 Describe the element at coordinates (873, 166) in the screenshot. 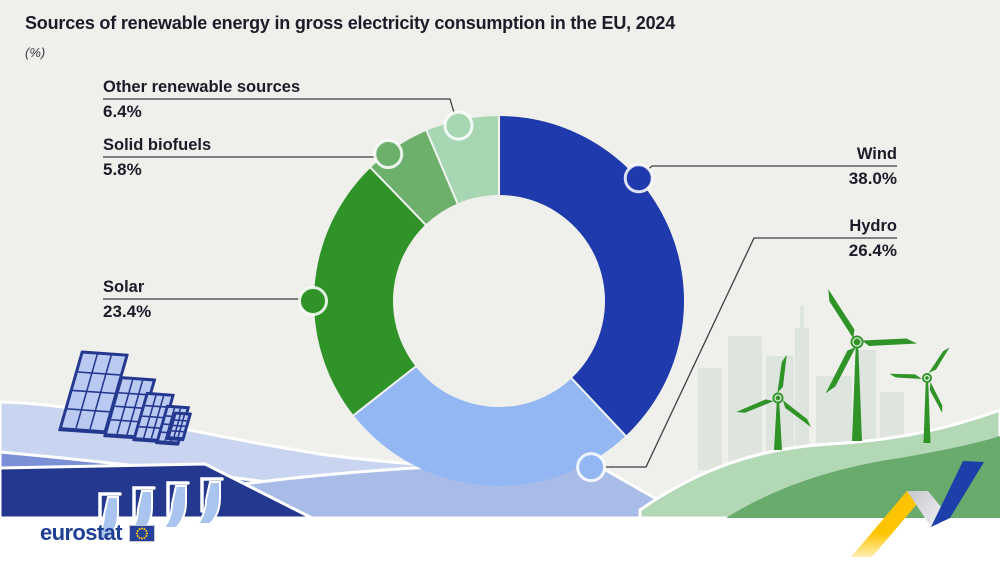

I see `callout-wind: Wind 38.0%` at that location.